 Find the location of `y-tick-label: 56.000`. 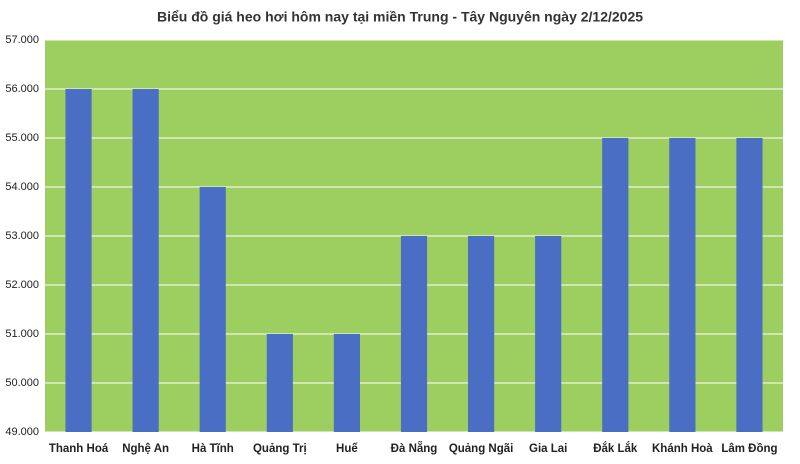

y-tick-label: 56.000 is located at coordinates (22, 89).